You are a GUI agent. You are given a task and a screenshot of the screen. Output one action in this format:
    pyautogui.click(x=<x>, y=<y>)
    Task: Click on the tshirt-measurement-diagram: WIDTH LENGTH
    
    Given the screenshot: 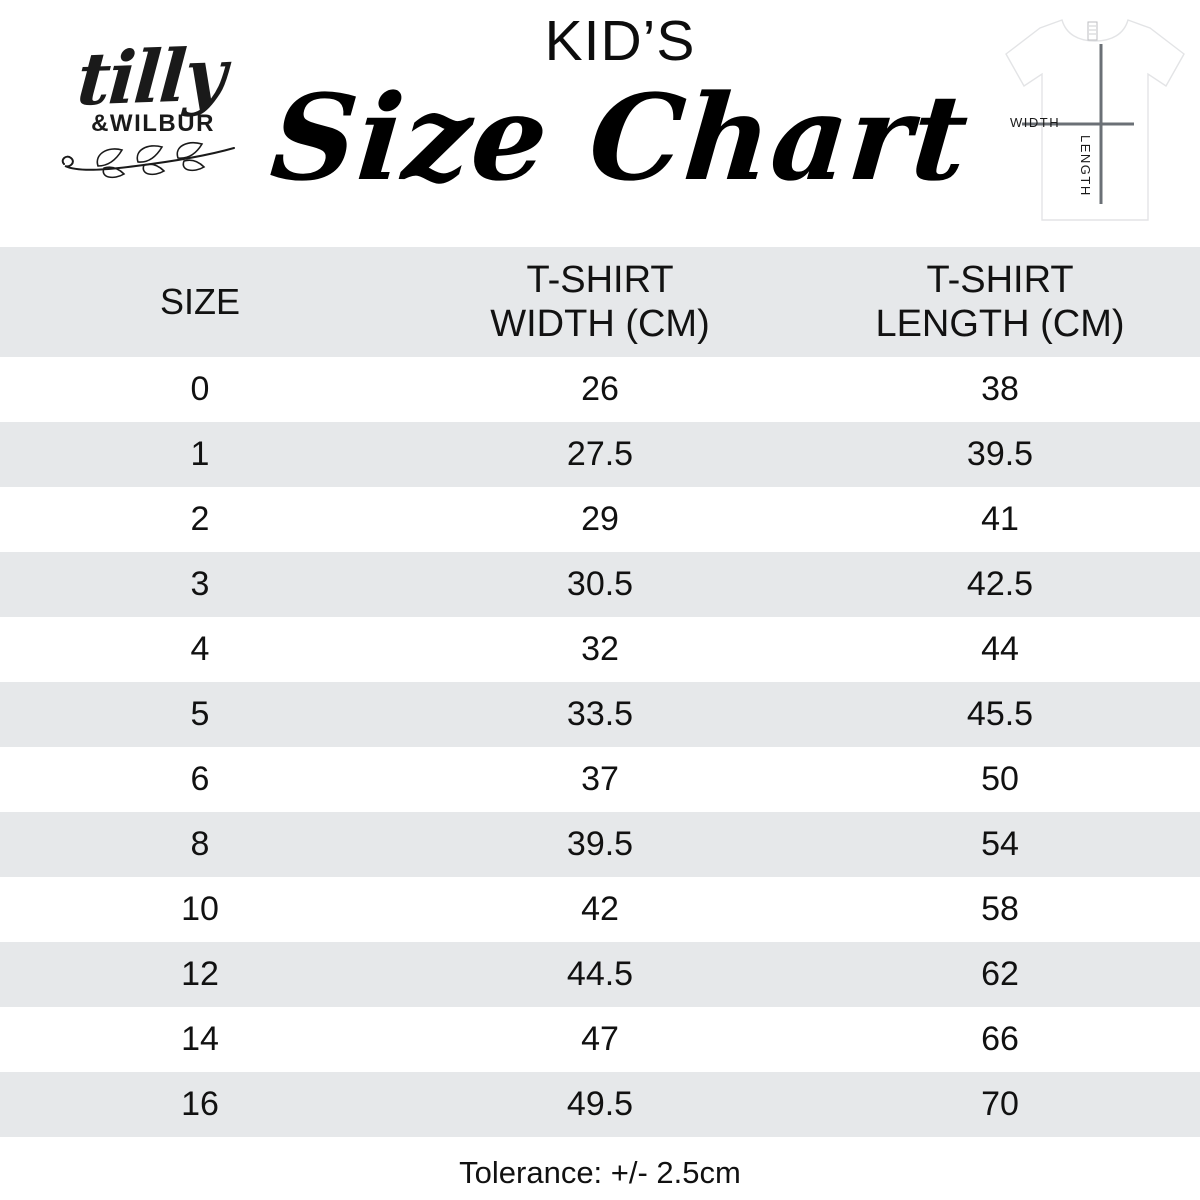 What is the action you would take?
    pyautogui.click(x=1095, y=120)
    